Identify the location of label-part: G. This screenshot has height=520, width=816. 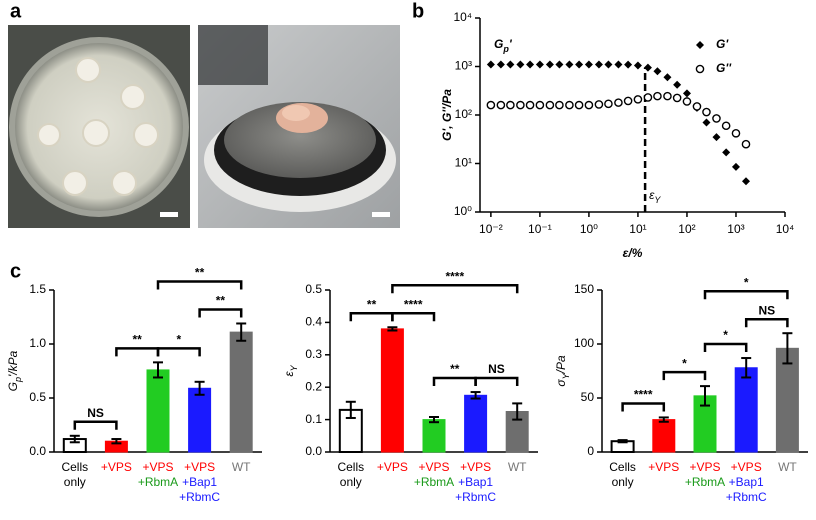
(13, 386).